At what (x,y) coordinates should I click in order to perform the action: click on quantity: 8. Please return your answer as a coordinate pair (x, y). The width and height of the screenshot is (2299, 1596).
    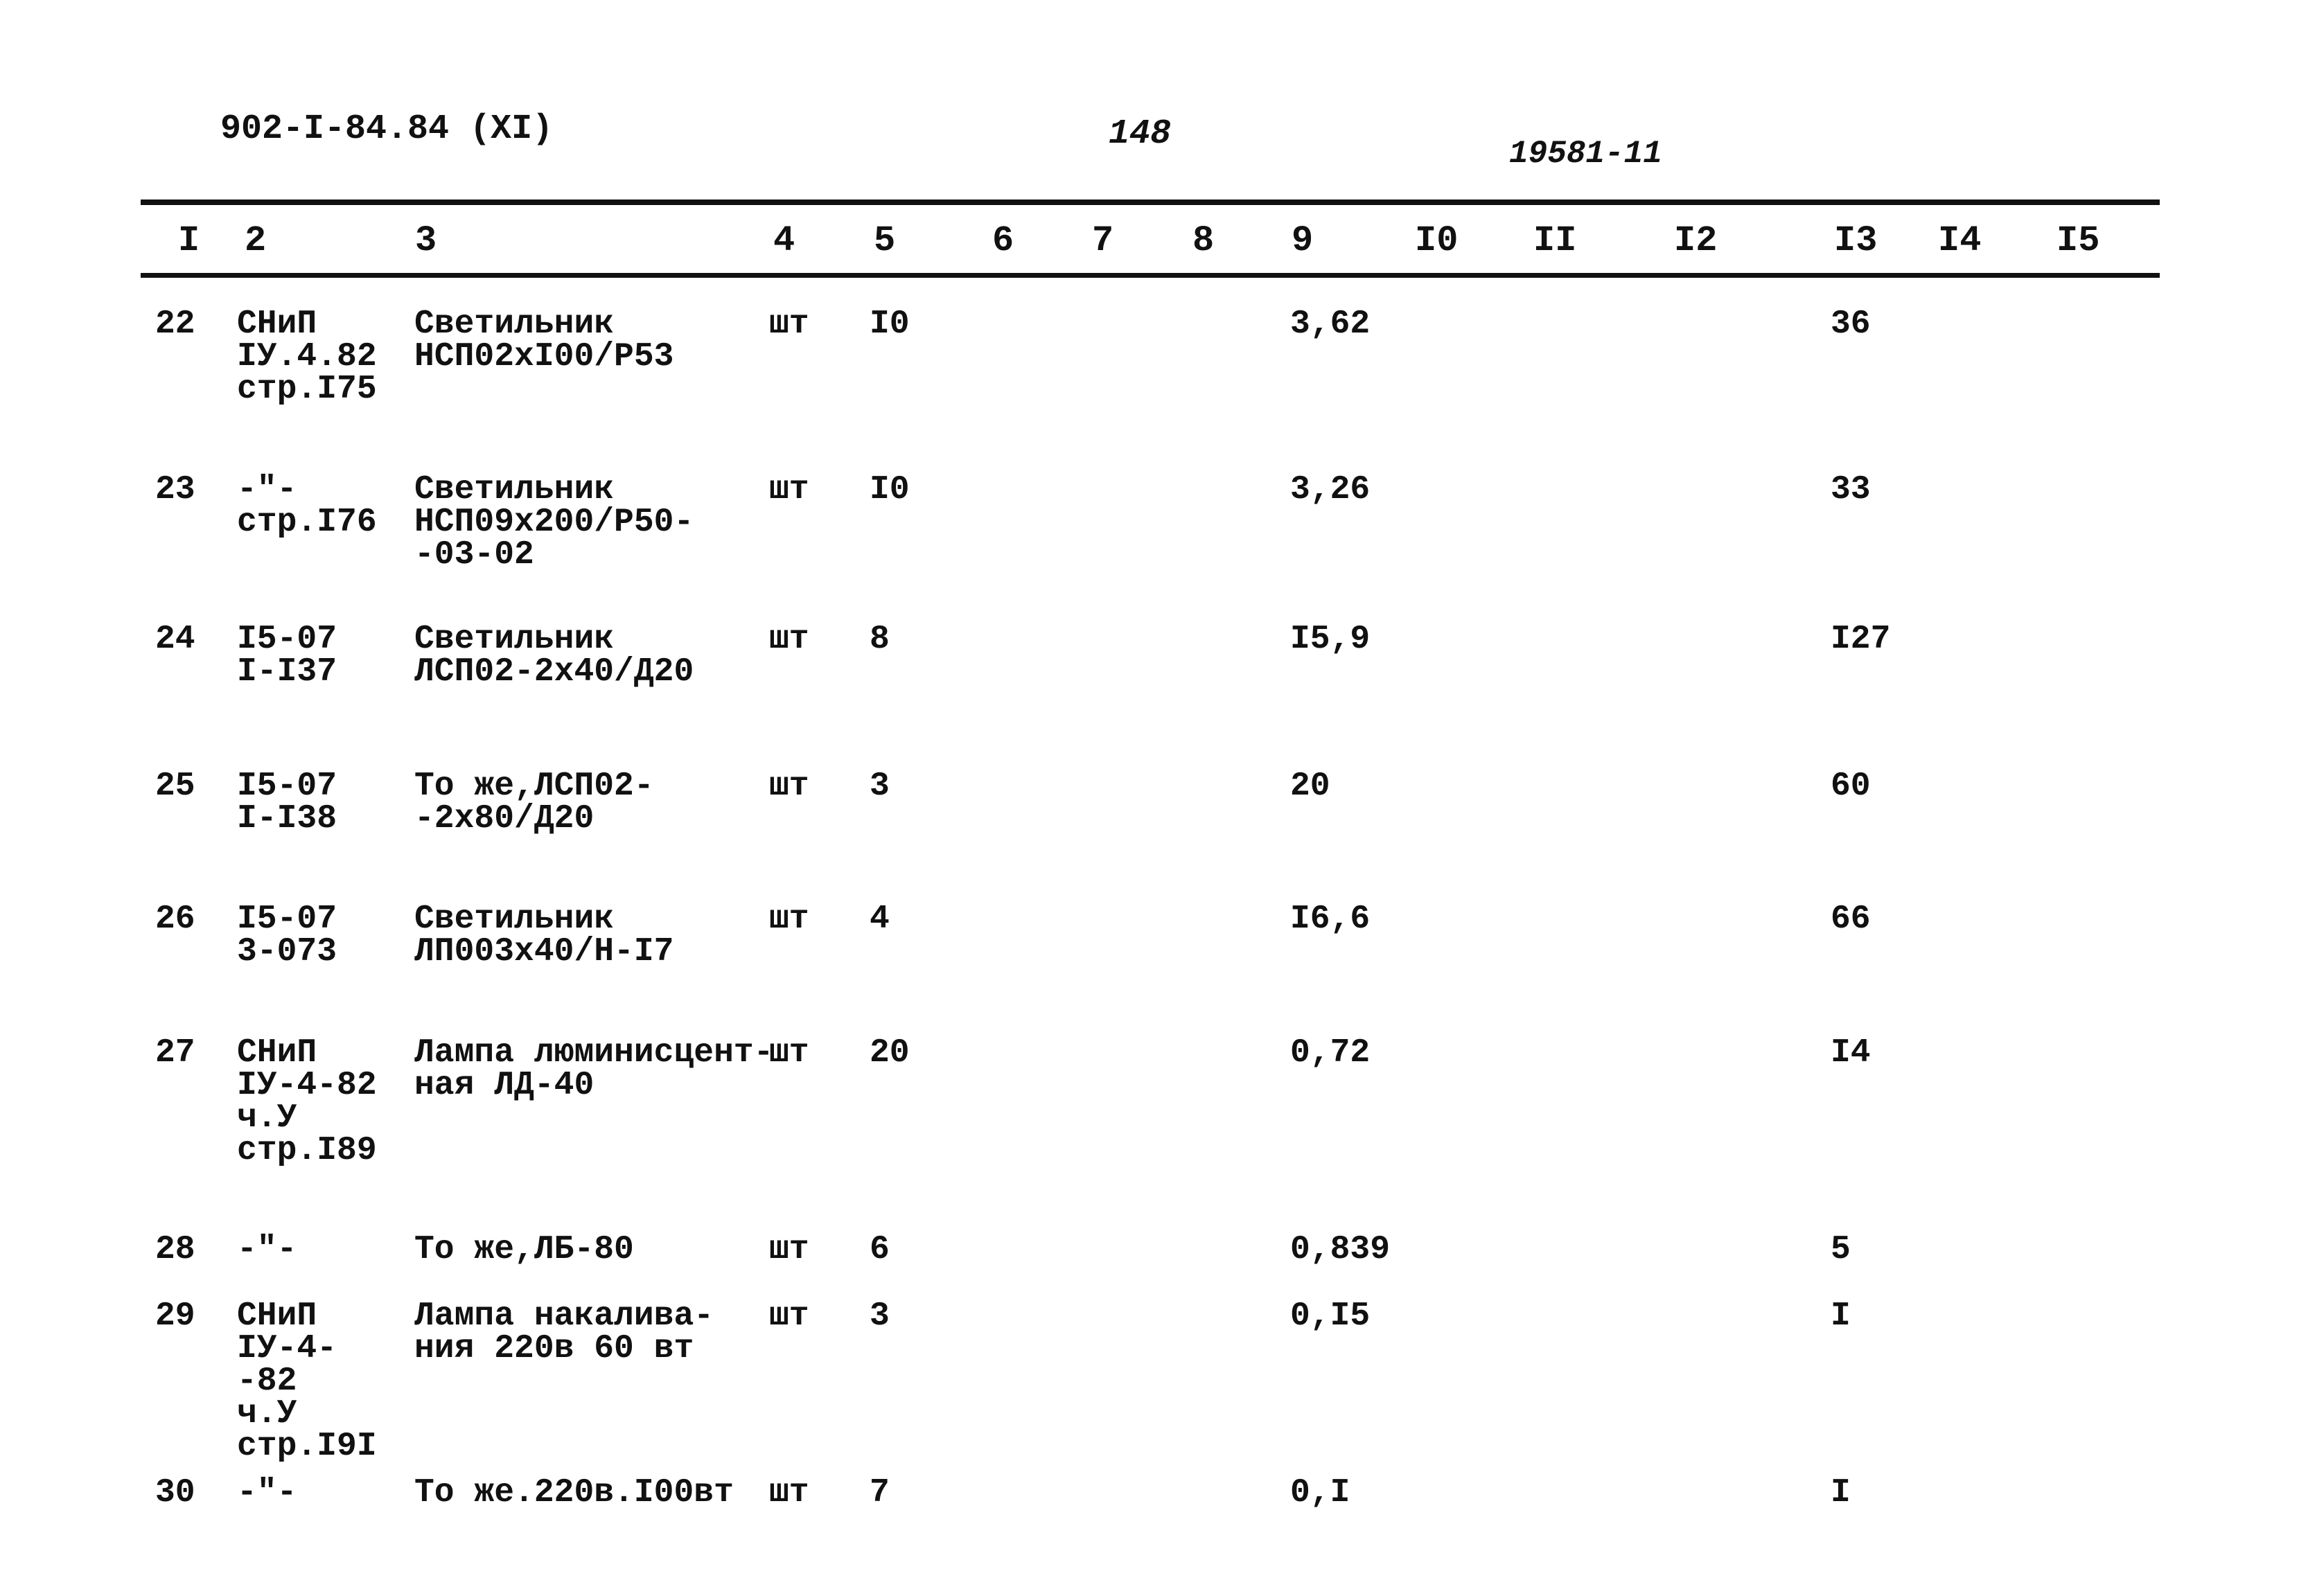
    Looking at the image, I should click on (880, 639).